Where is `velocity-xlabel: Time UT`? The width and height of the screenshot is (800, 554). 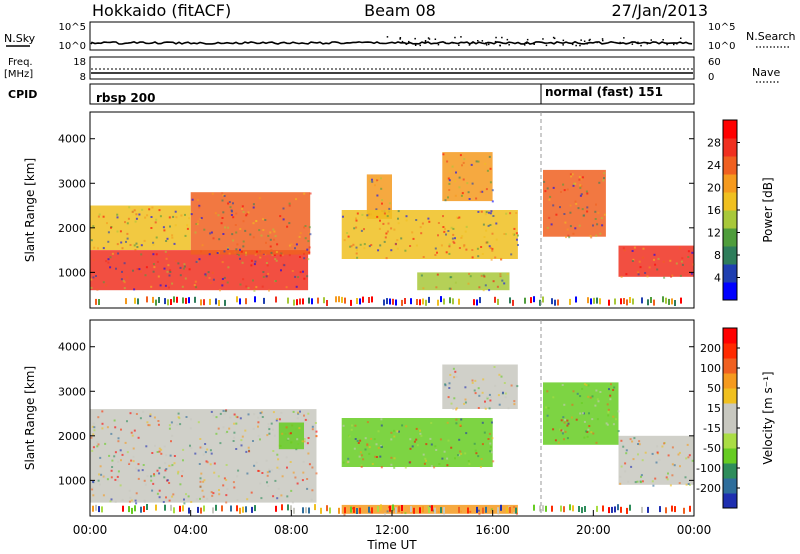
velocity-xlabel: Time UT is located at coordinates (391, 545).